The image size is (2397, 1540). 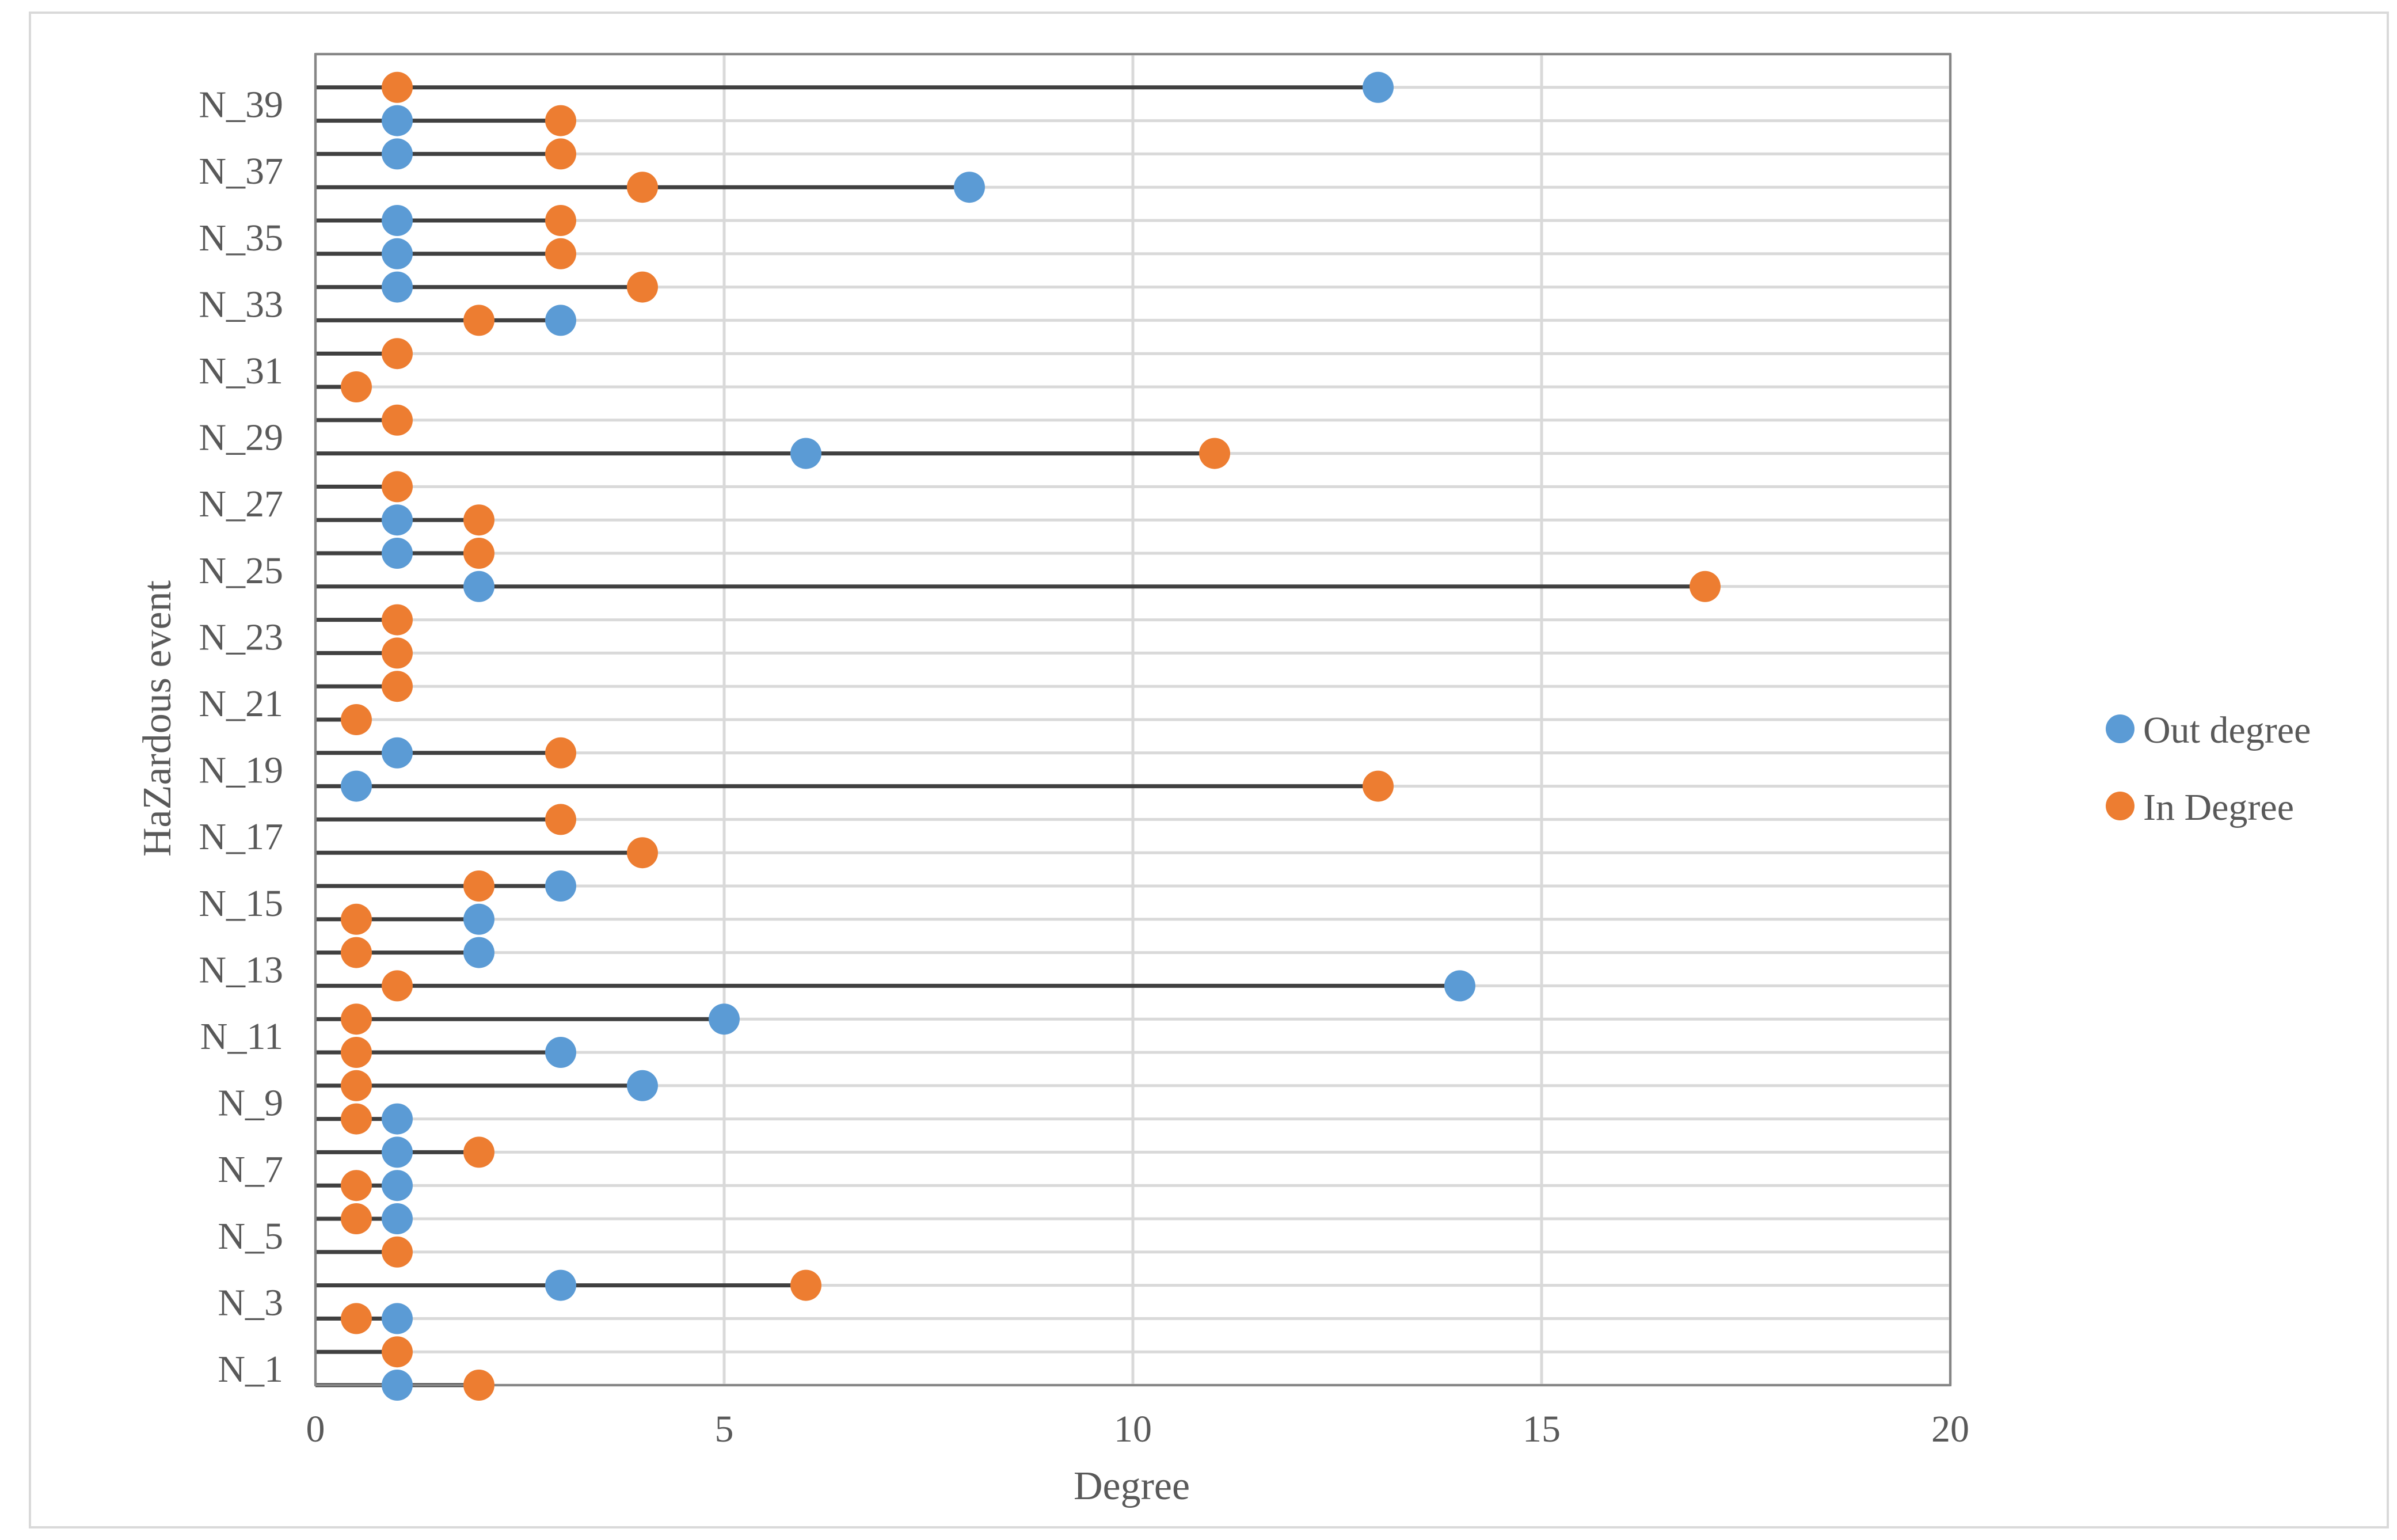 I want to click on y-tick-label: N_7, so click(x=250, y=1170).